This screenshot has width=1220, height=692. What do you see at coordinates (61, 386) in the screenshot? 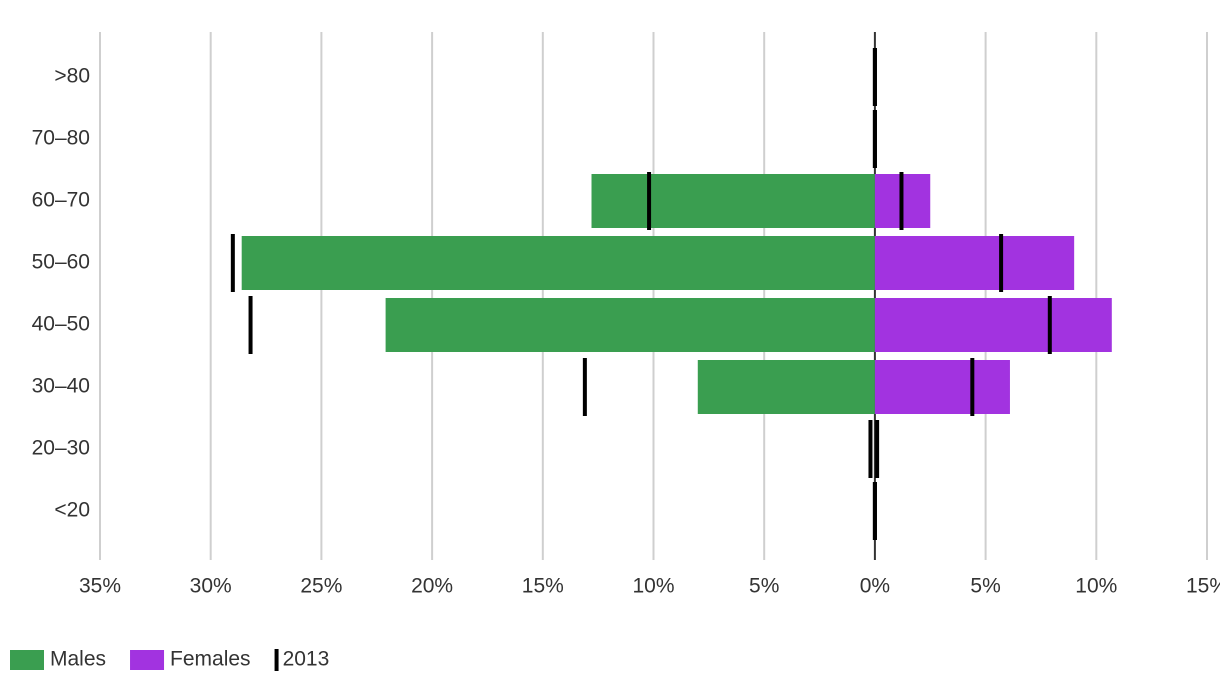
I see `y-tick-label: 30–40` at bounding box center [61, 386].